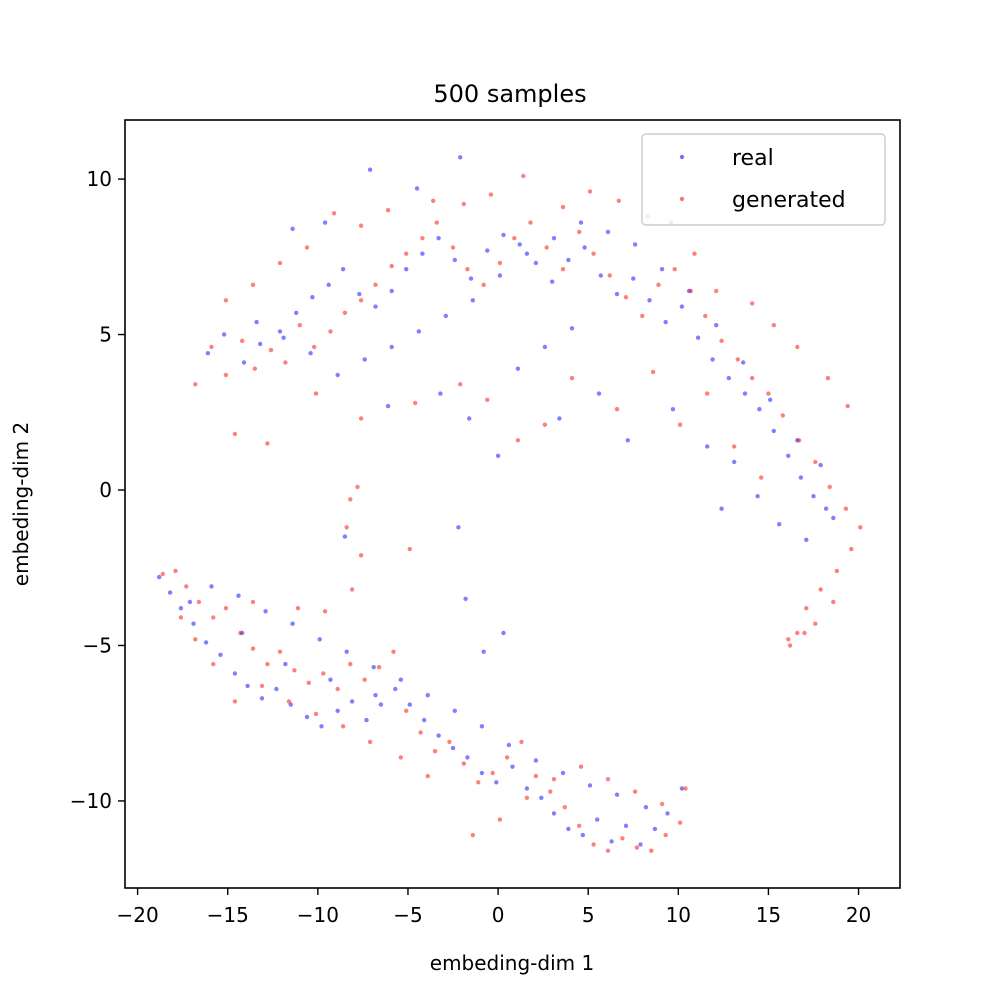 Image resolution: width=1000 pixels, height=1000 pixels. What do you see at coordinates (753, 158) in the screenshot?
I see `legend-label-real: real` at bounding box center [753, 158].